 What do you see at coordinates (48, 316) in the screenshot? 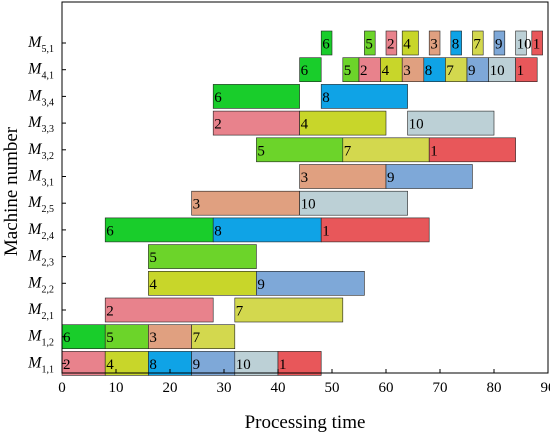
I see `machine-label-sub: 2,1` at bounding box center [48, 316].